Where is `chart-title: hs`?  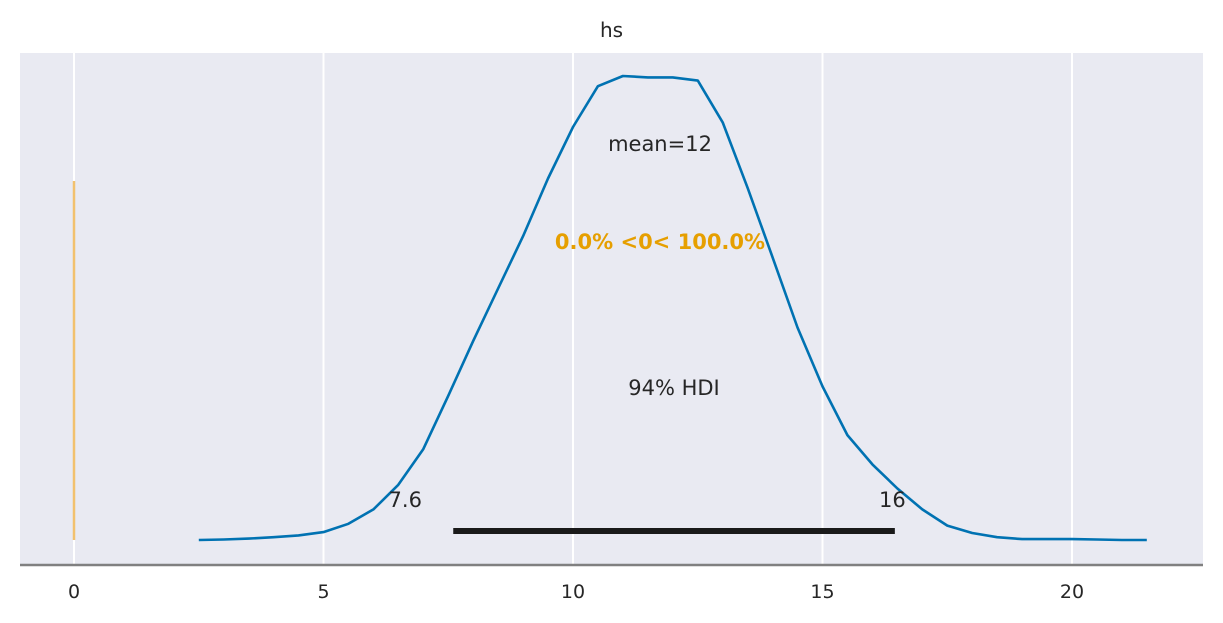 chart-title: hs is located at coordinates (611, 30).